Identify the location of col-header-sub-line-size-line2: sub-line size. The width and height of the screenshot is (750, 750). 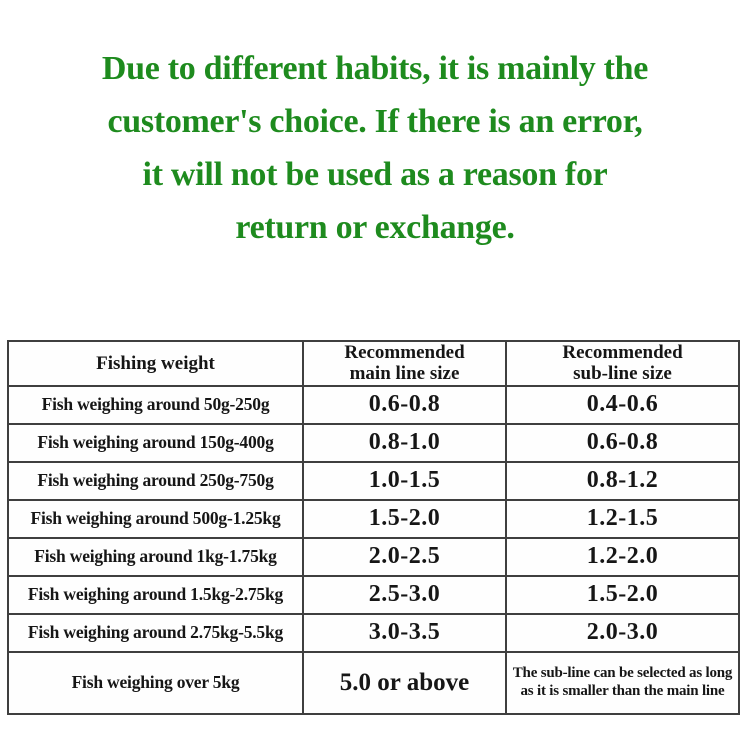
(622, 374).